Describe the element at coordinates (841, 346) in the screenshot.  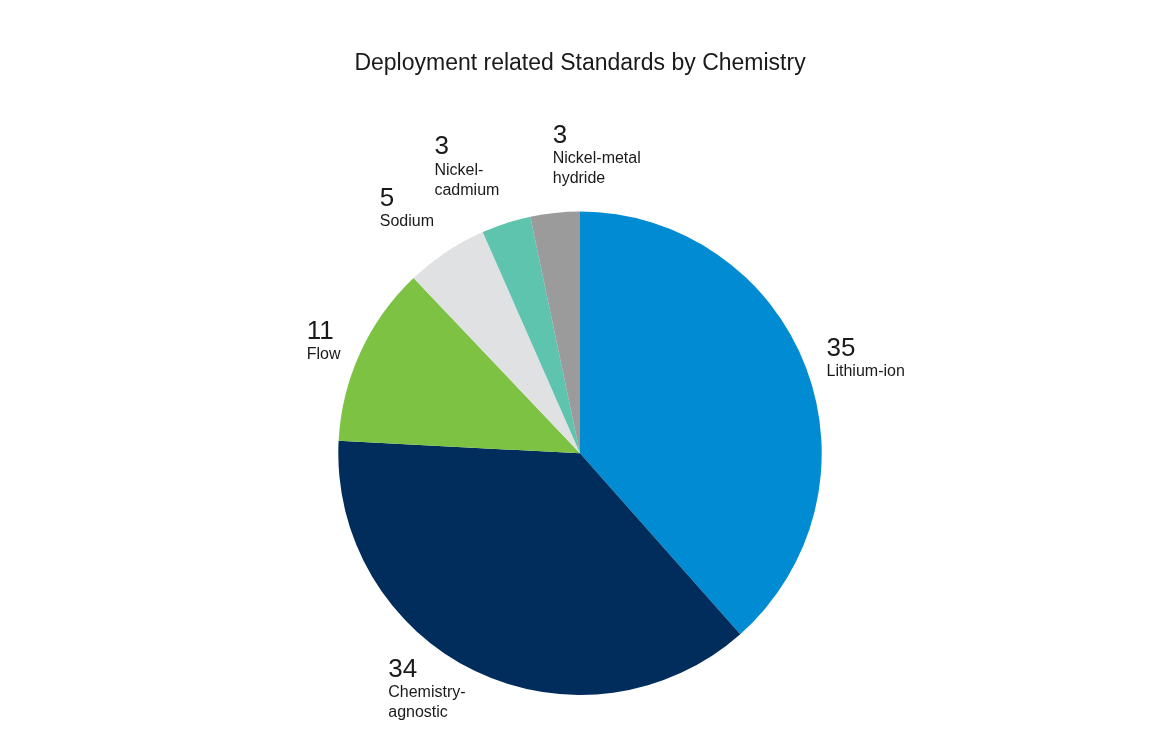
I see `data-label: 35` at that location.